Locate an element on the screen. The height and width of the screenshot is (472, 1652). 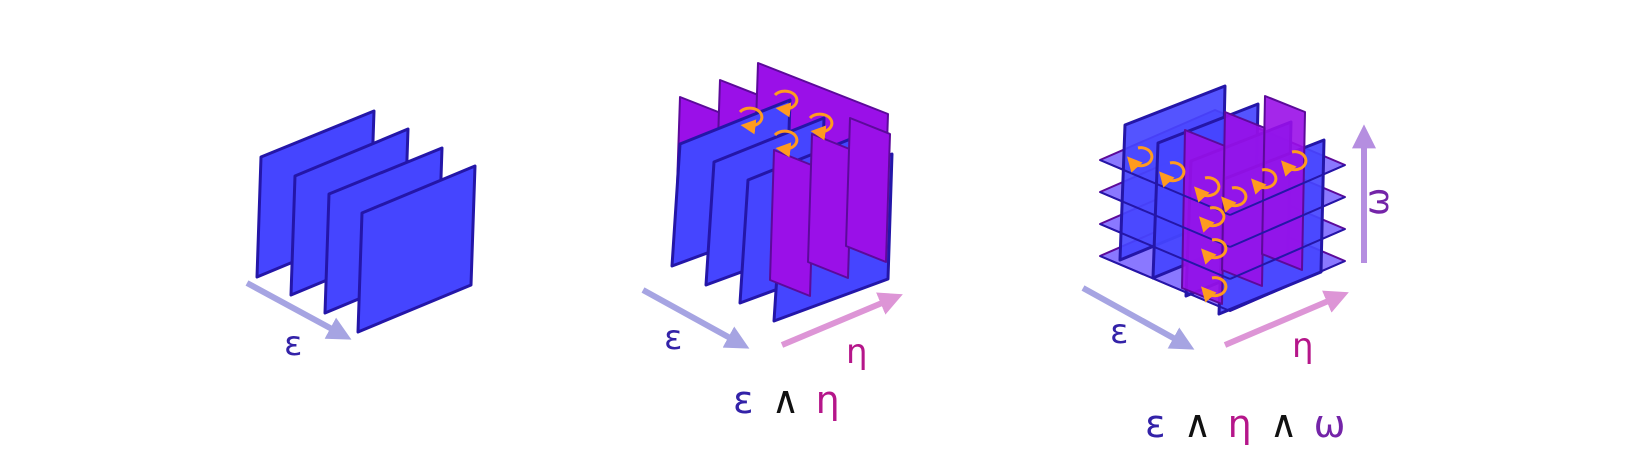
three-form-circulations is located at coordinates (1217, 224).